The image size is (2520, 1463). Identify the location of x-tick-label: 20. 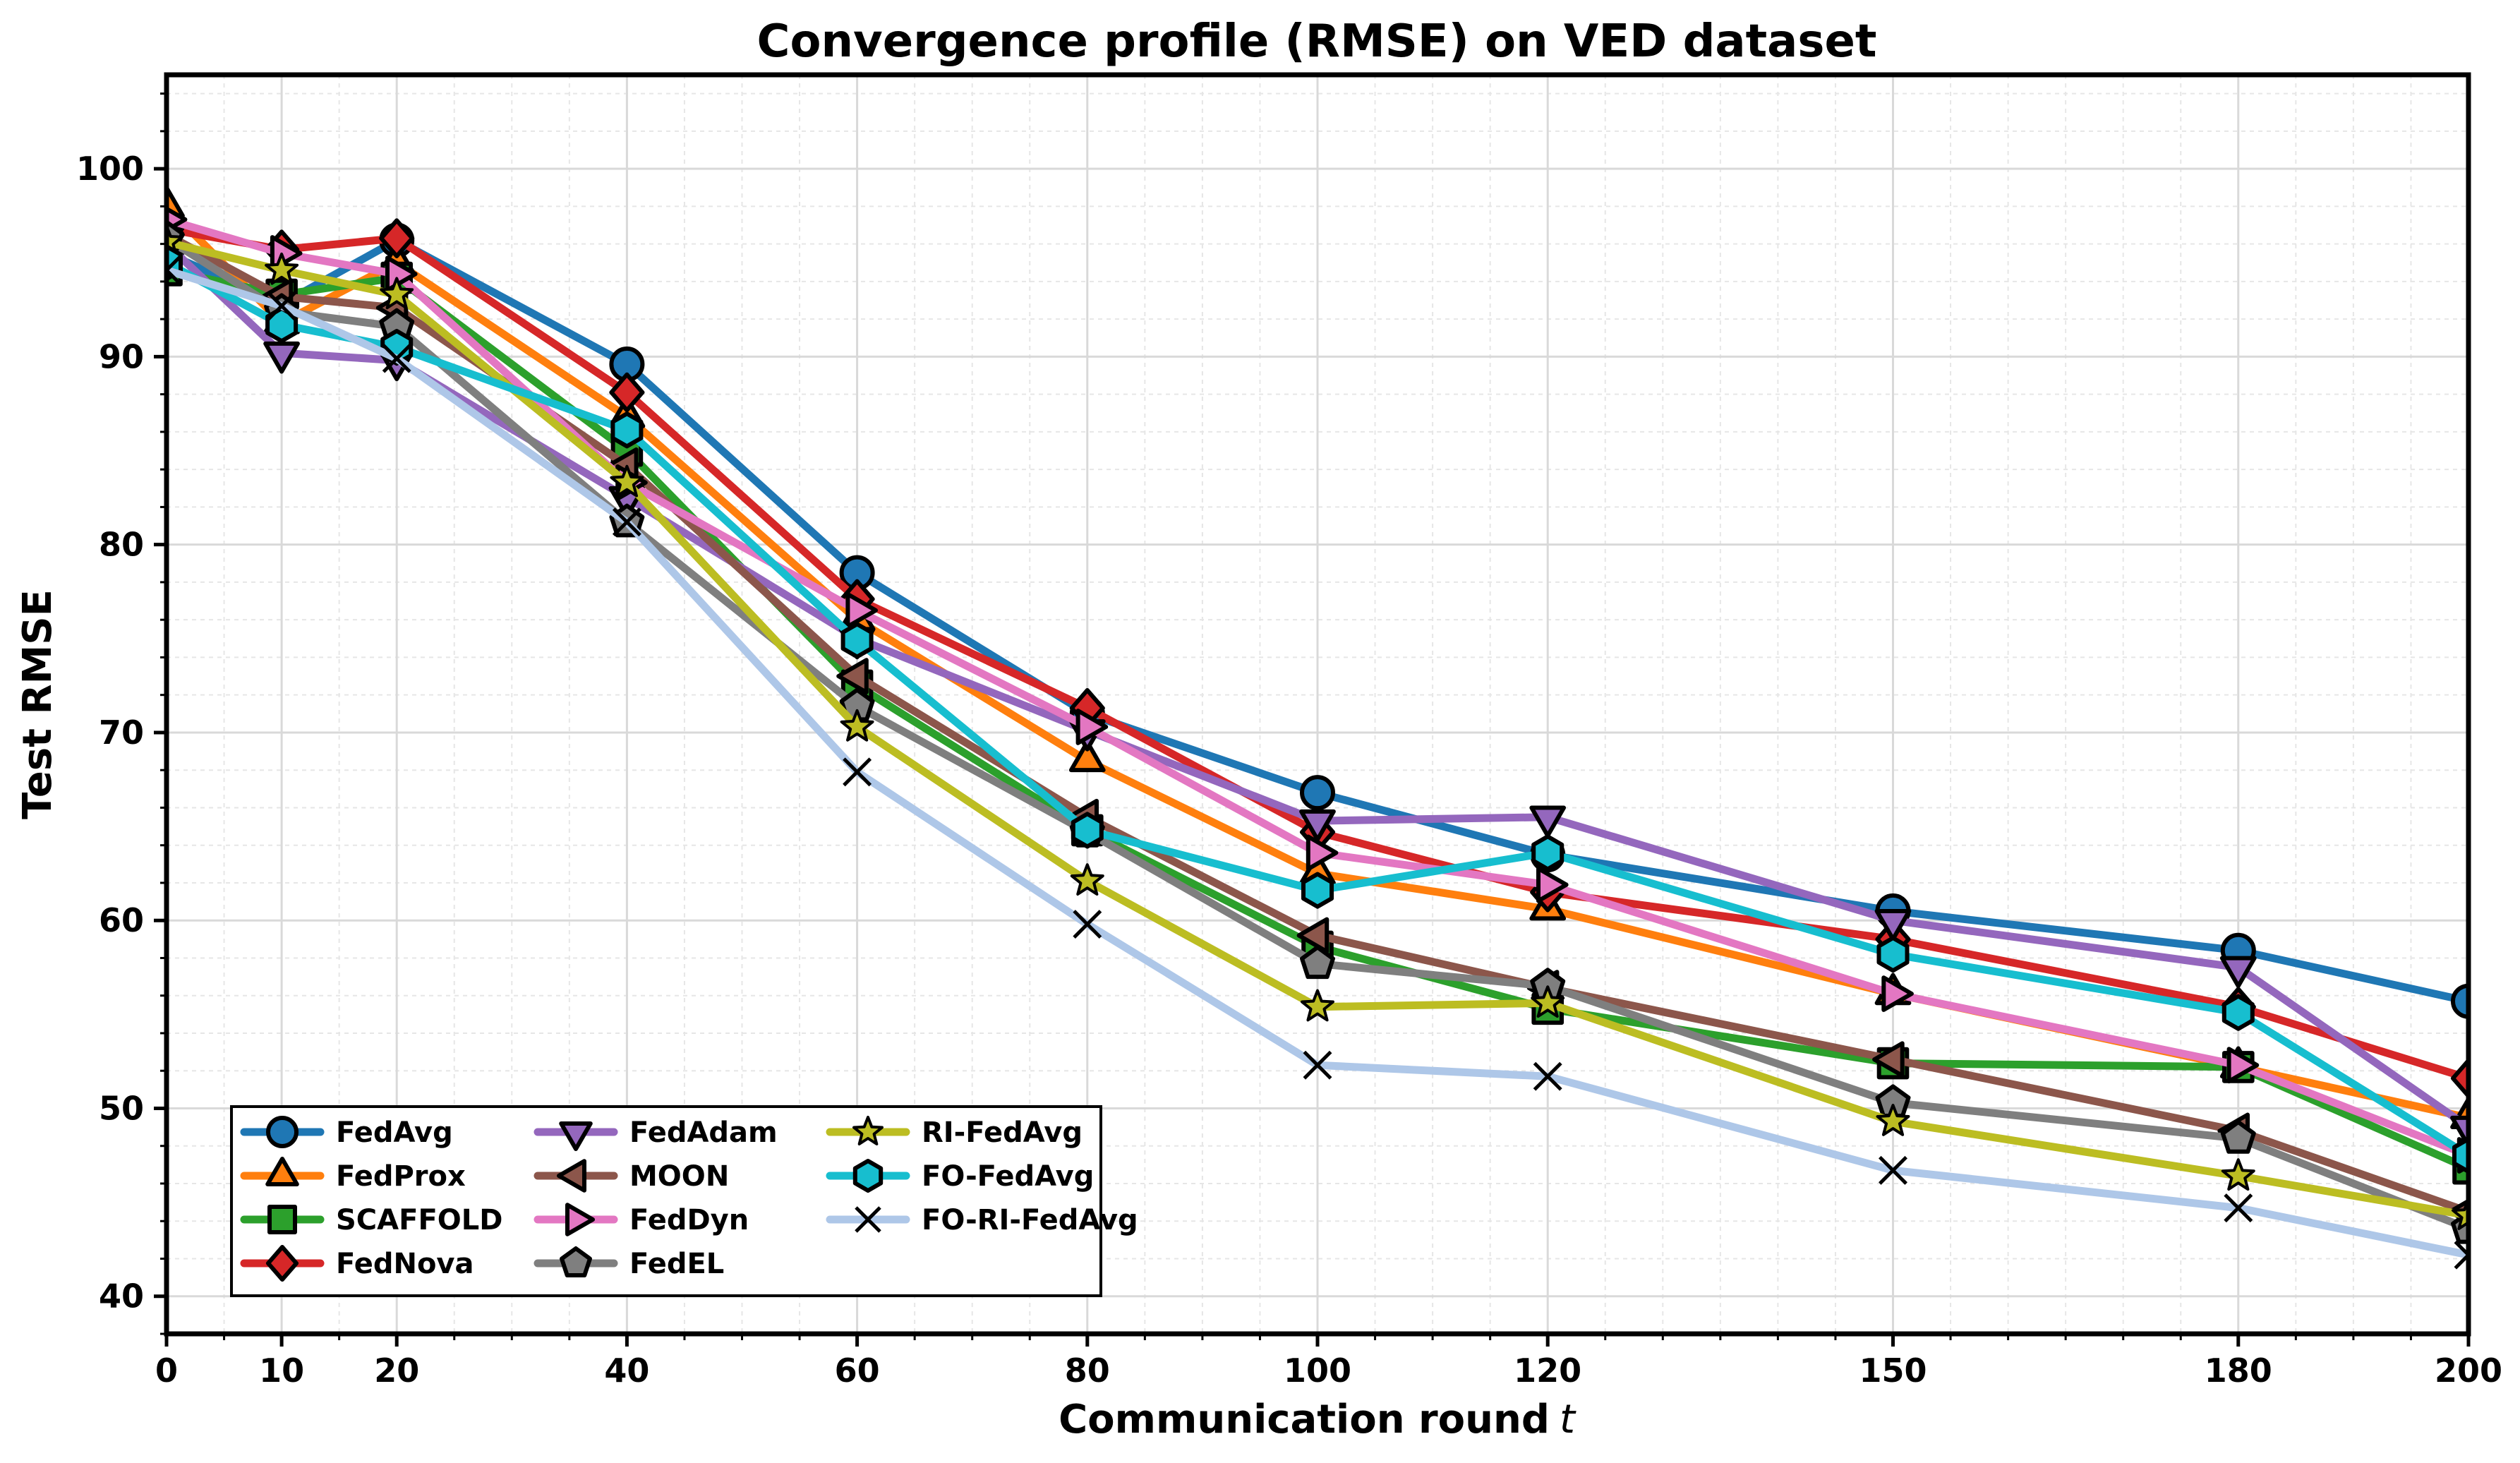
(396, 1370).